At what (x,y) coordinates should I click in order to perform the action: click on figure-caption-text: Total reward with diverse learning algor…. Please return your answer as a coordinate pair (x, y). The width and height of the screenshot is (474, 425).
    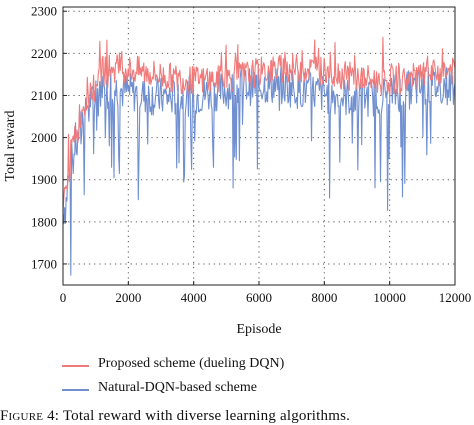
    Looking at the image, I should click on (206, 416).